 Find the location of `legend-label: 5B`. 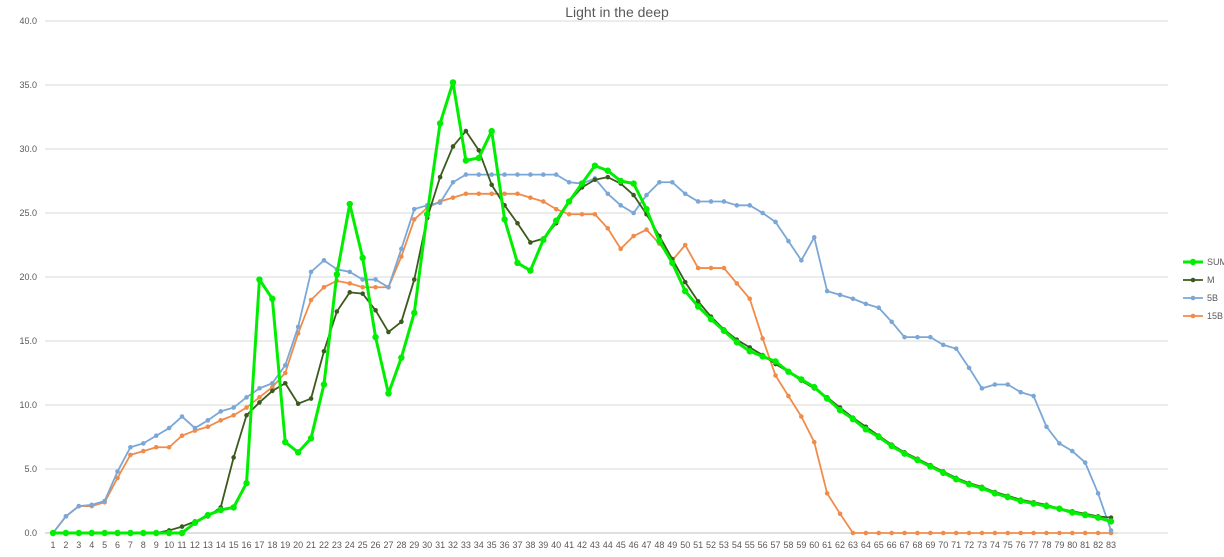

legend-label: 5B is located at coordinates (1212, 298).